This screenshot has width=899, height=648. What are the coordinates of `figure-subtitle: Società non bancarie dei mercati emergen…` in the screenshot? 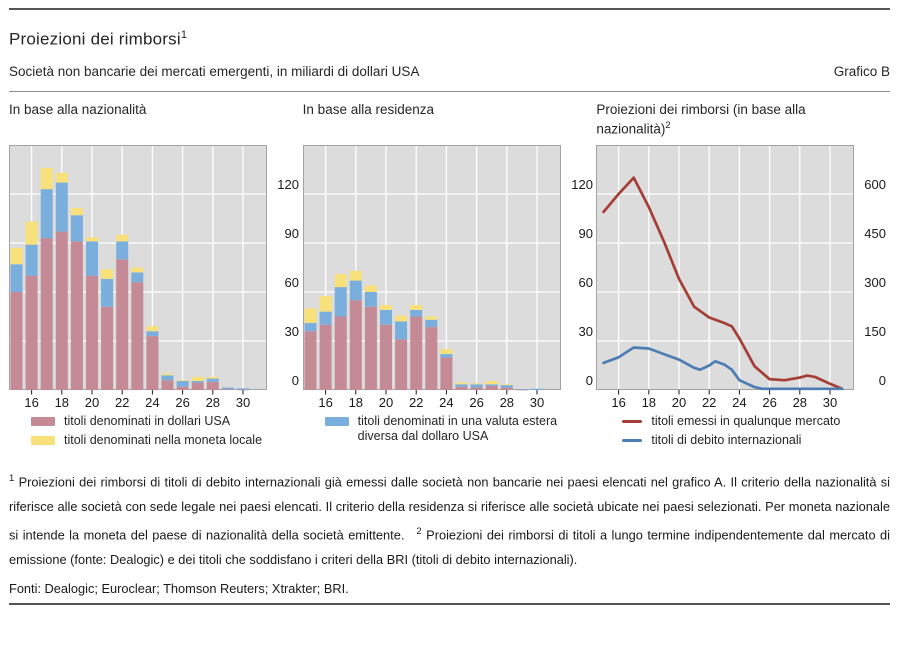 It's located at (214, 71).